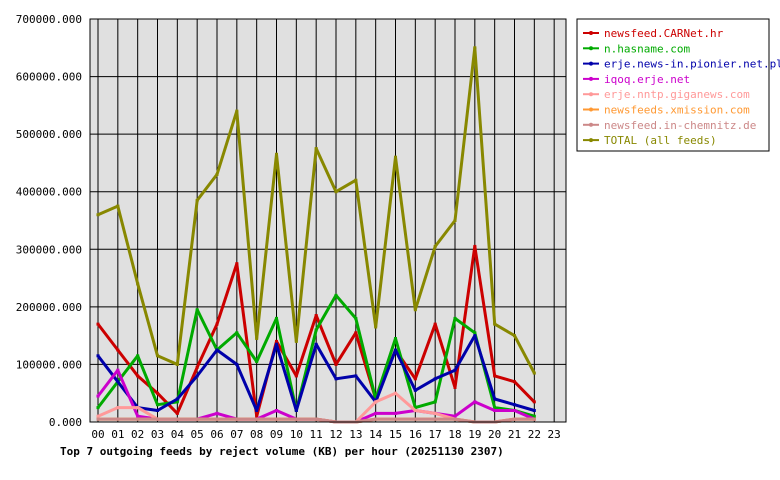 The image size is (780, 480). What do you see at coordinates (376, 434) in the screenshot?
I see `x-tick-label: 14` at bounding box center [376, 434].